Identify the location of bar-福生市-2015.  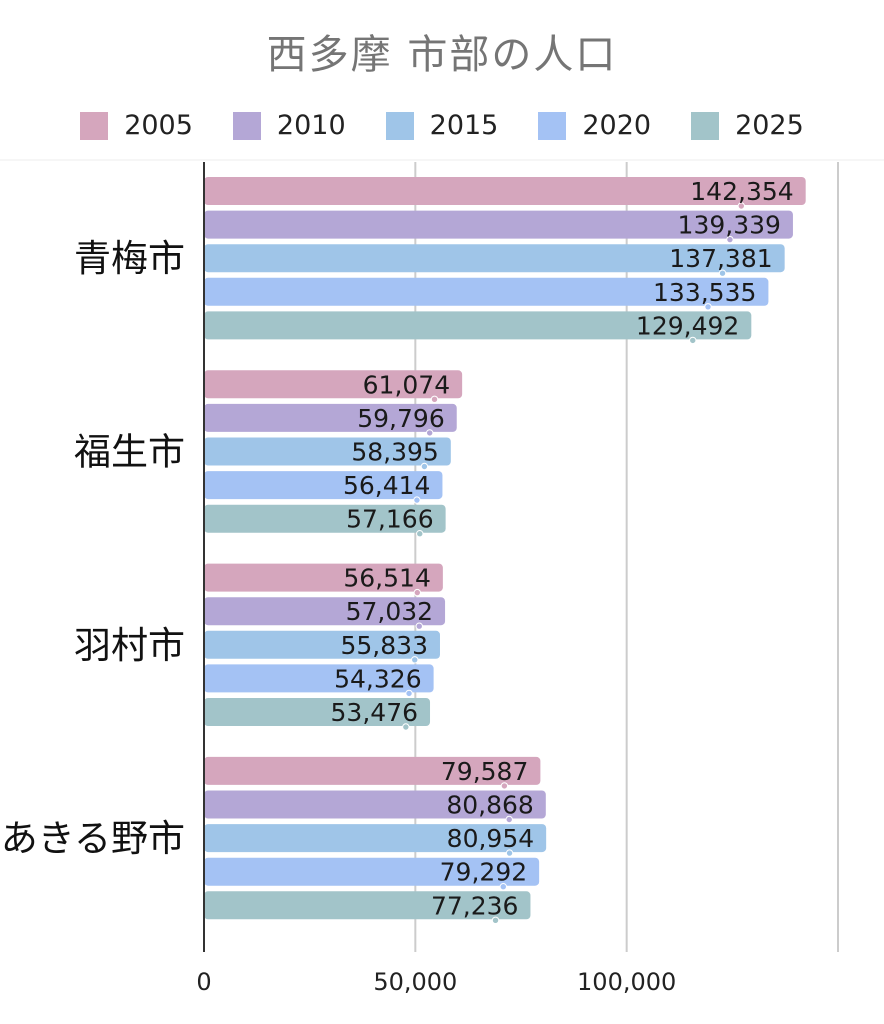
(327, 451).